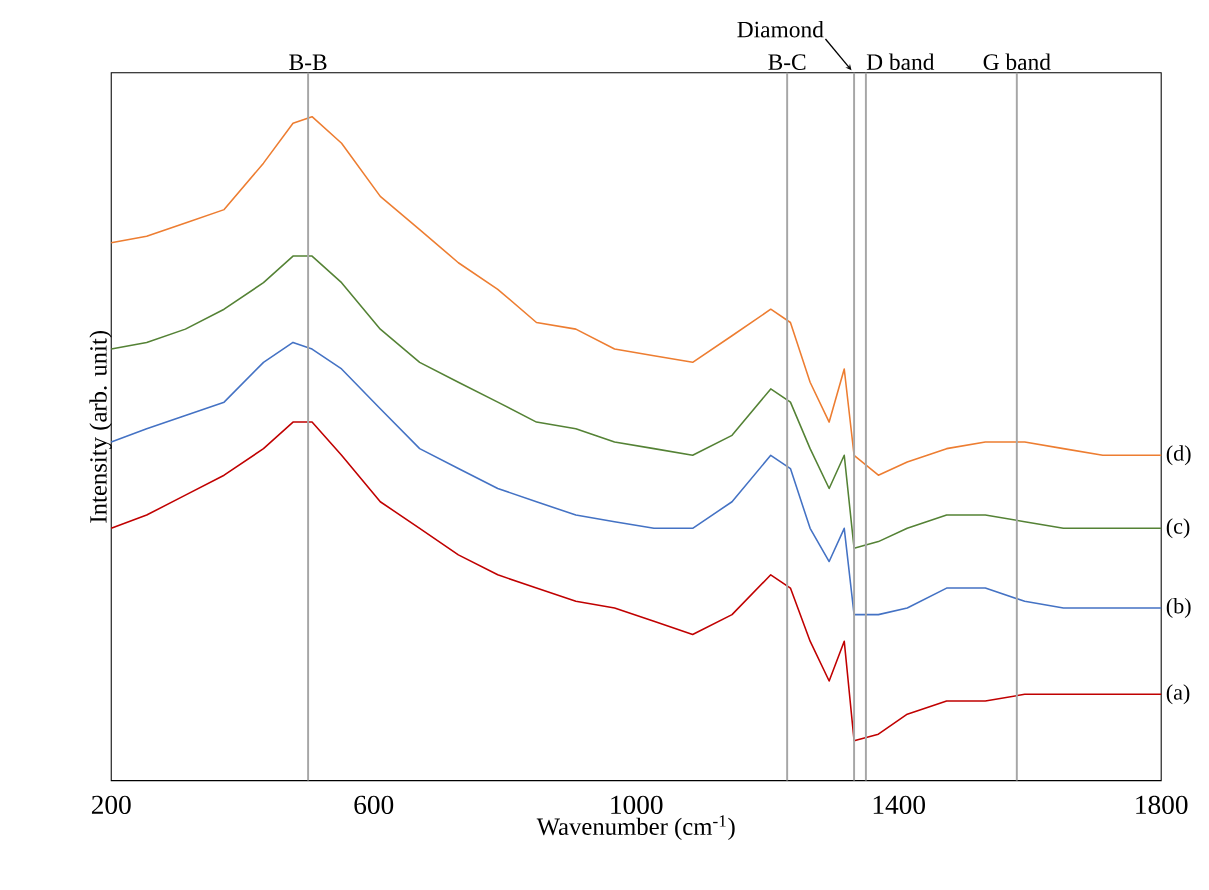 Image resolution: width=1209 pixels, height=890 pixels. Describe the element at coordinates (899, 805) in the screenshot. I see `x-tick-label: 1400` at that location.